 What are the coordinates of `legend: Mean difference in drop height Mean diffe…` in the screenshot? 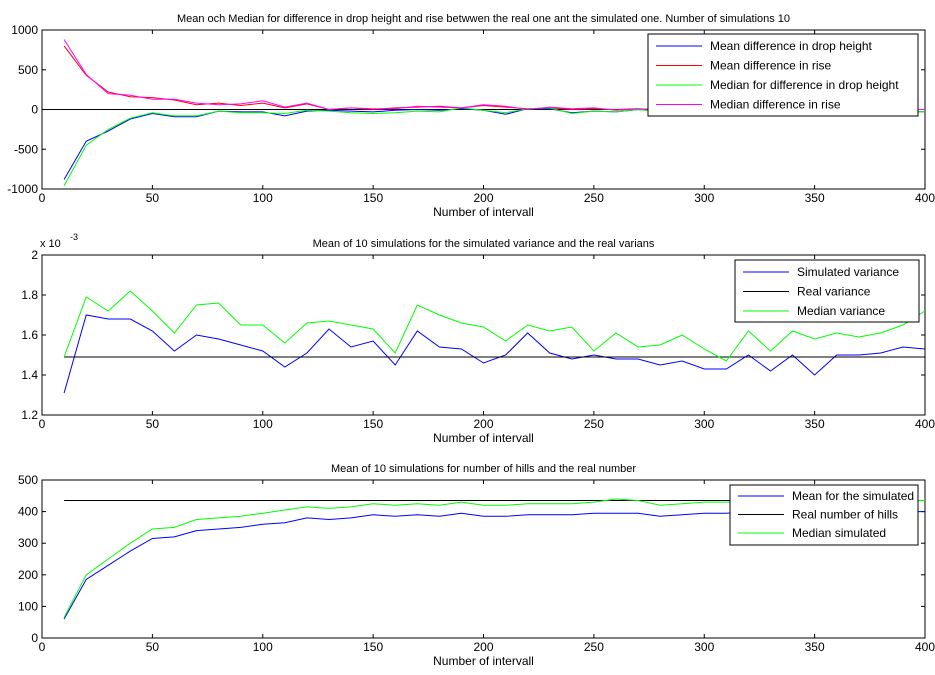 It's located at (783, 75).